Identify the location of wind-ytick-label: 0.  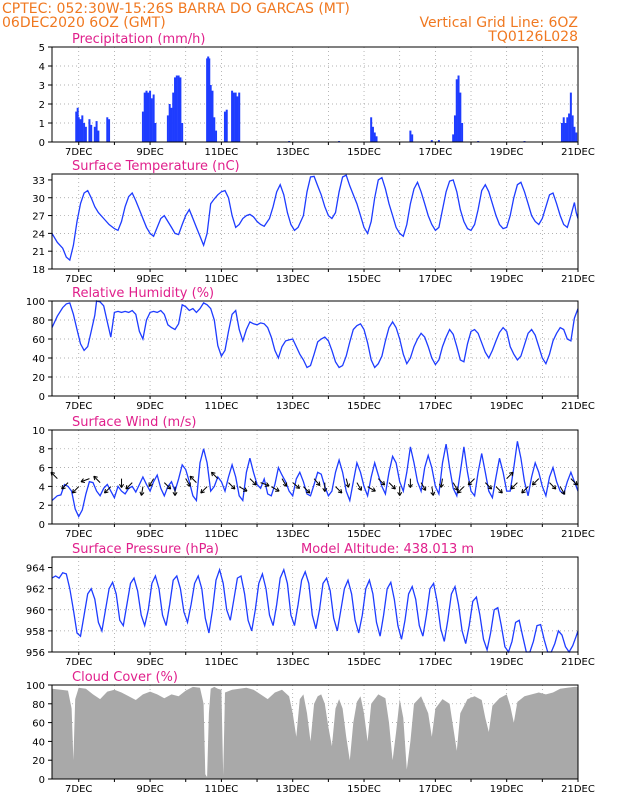
(42, 525).